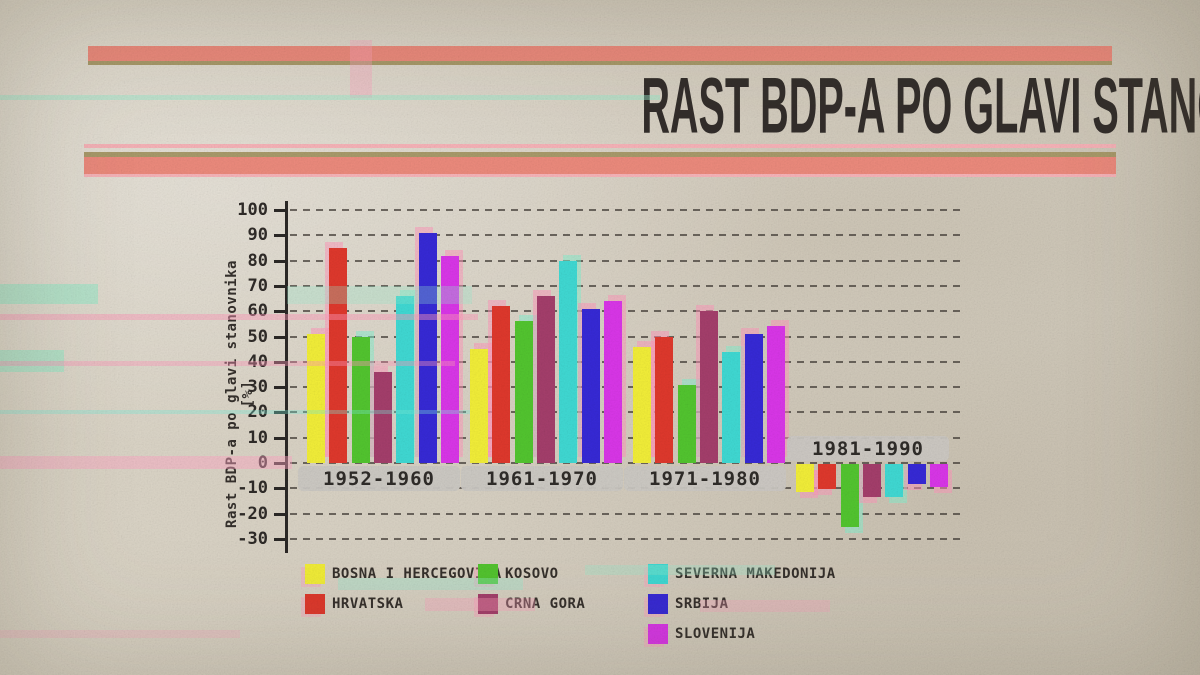  What do you see at coordinates (252, 538) in the screenshot?
I see `y-axis-tick-label: -30` at bounding box center [252, 538].